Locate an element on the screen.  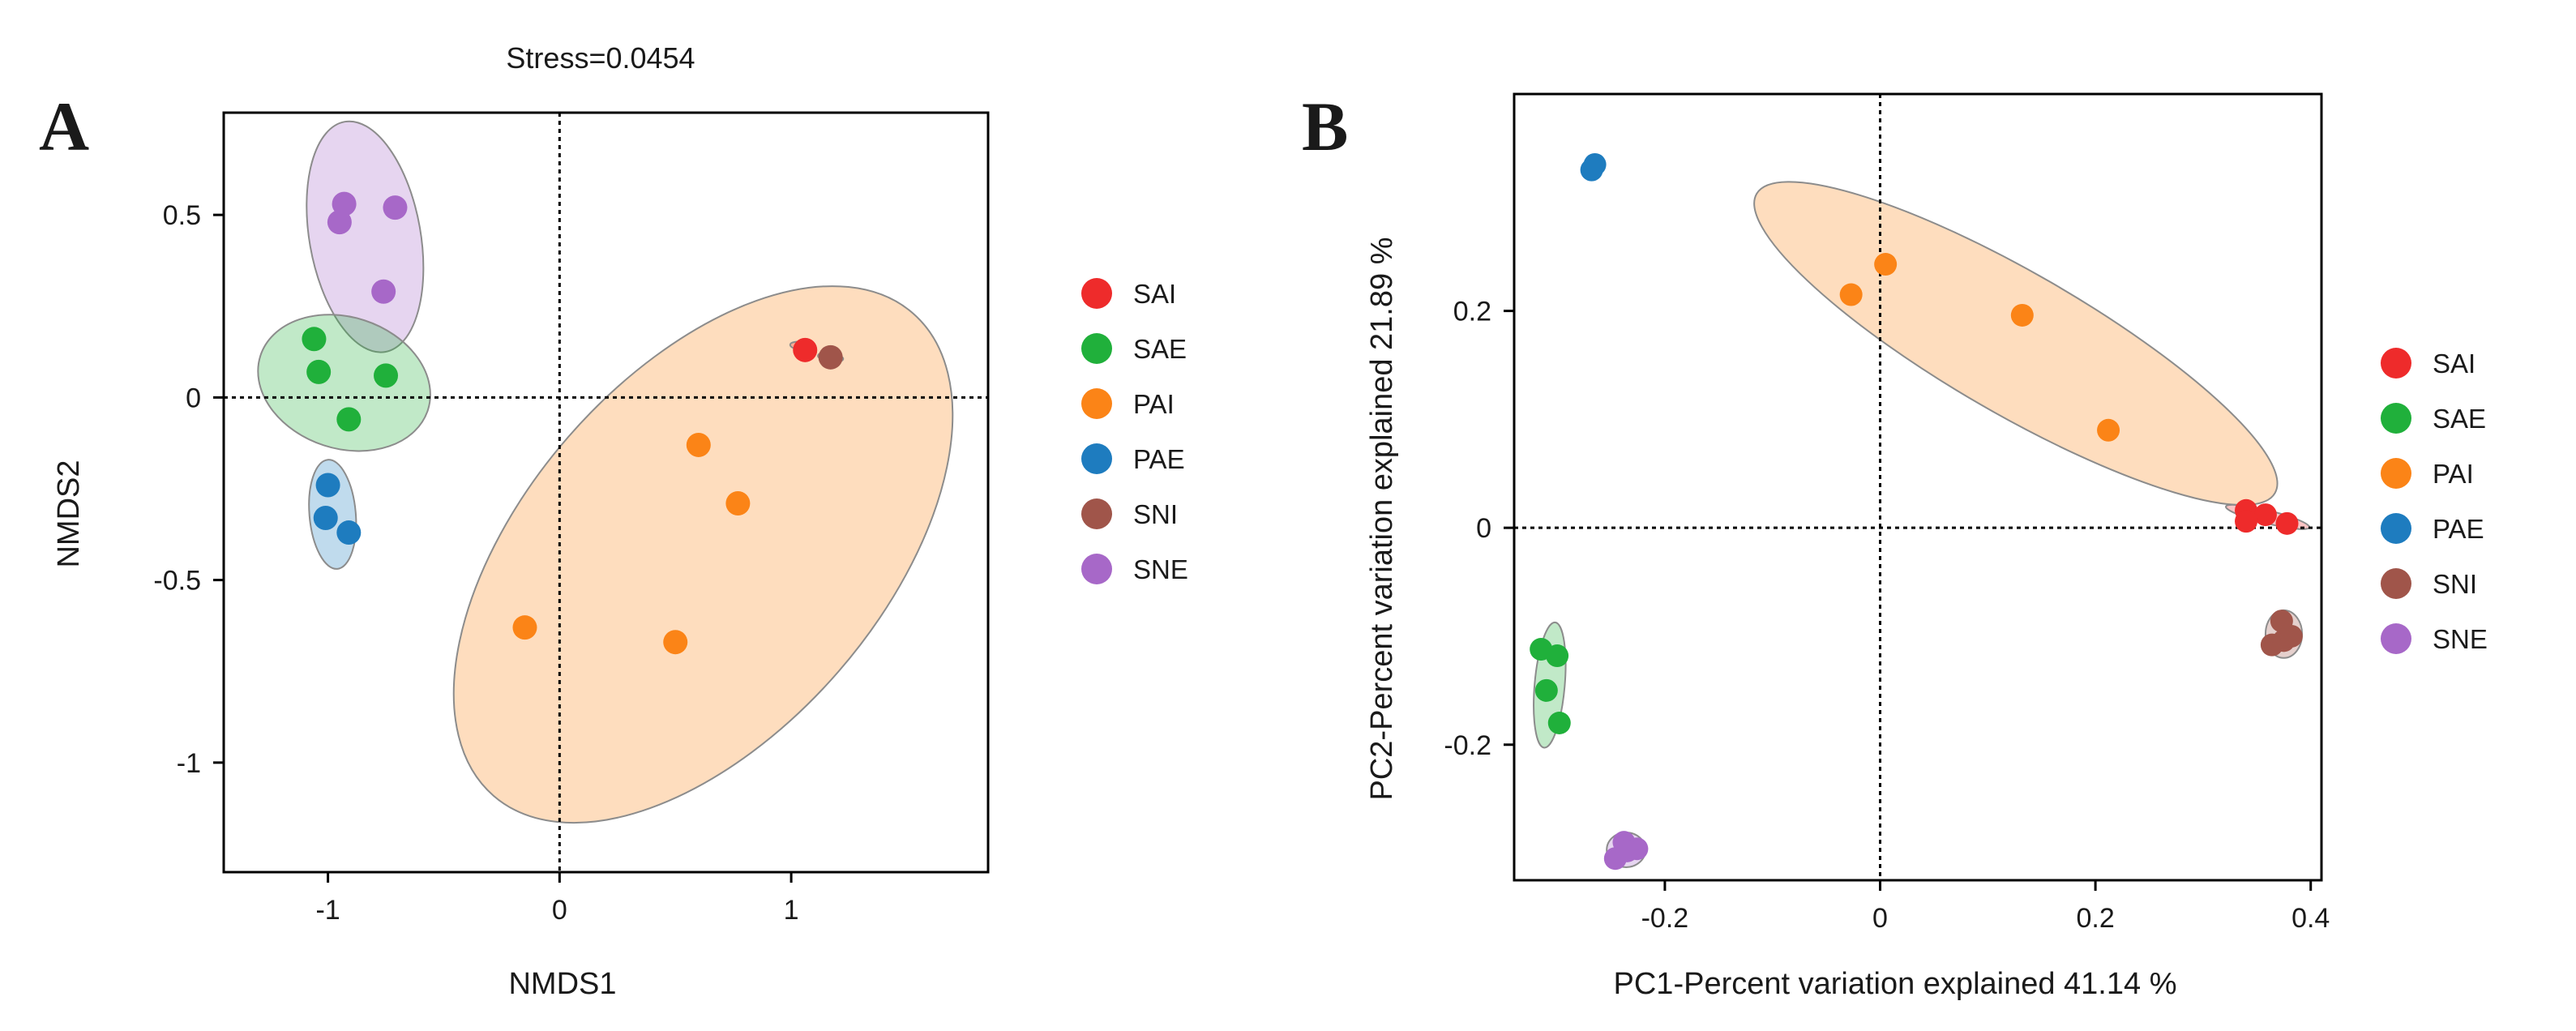
panel-a-x-axis-label: NMDS1 is located at coordinates (562, 984).